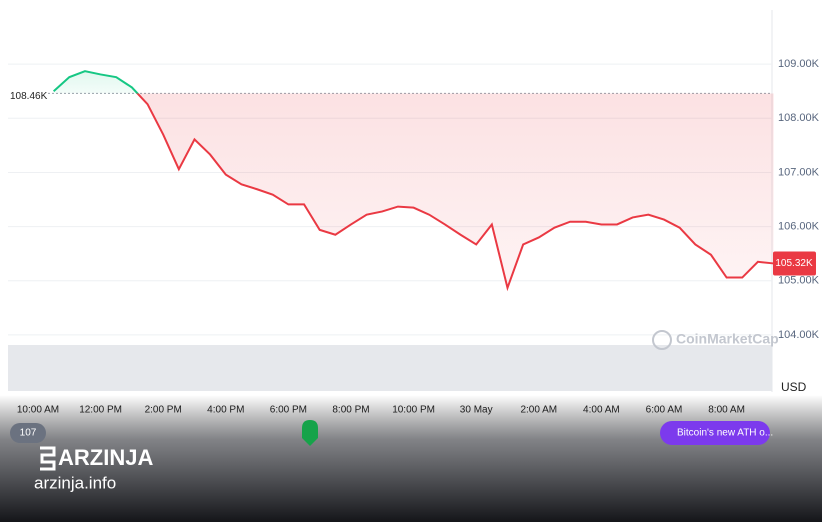 The height and width of the screenshot is (527, 822). I want to click on brand-site: arzinja.info, so click(75, 482).